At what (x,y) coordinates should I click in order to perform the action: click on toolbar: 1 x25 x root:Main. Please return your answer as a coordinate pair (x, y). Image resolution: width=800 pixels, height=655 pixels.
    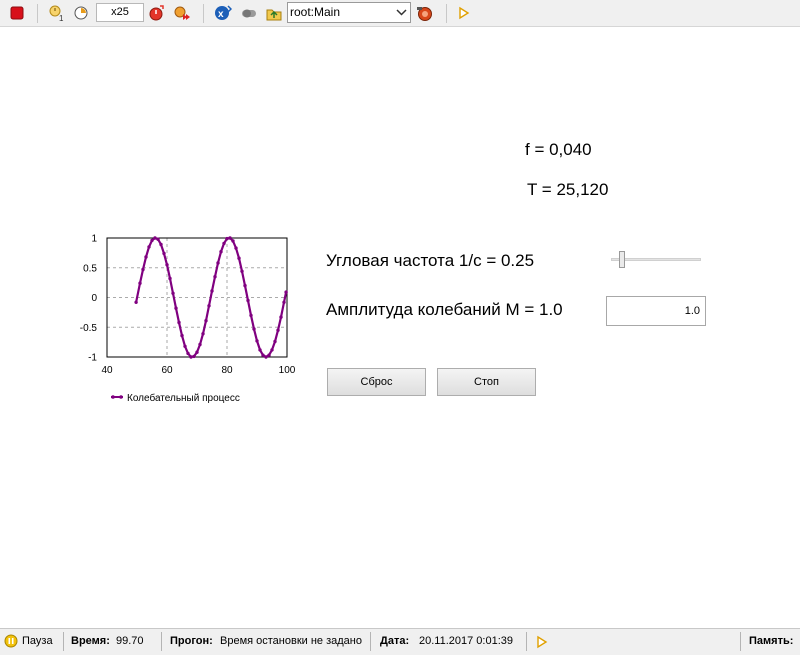
    Looking at the image, I should click on (400, 13).